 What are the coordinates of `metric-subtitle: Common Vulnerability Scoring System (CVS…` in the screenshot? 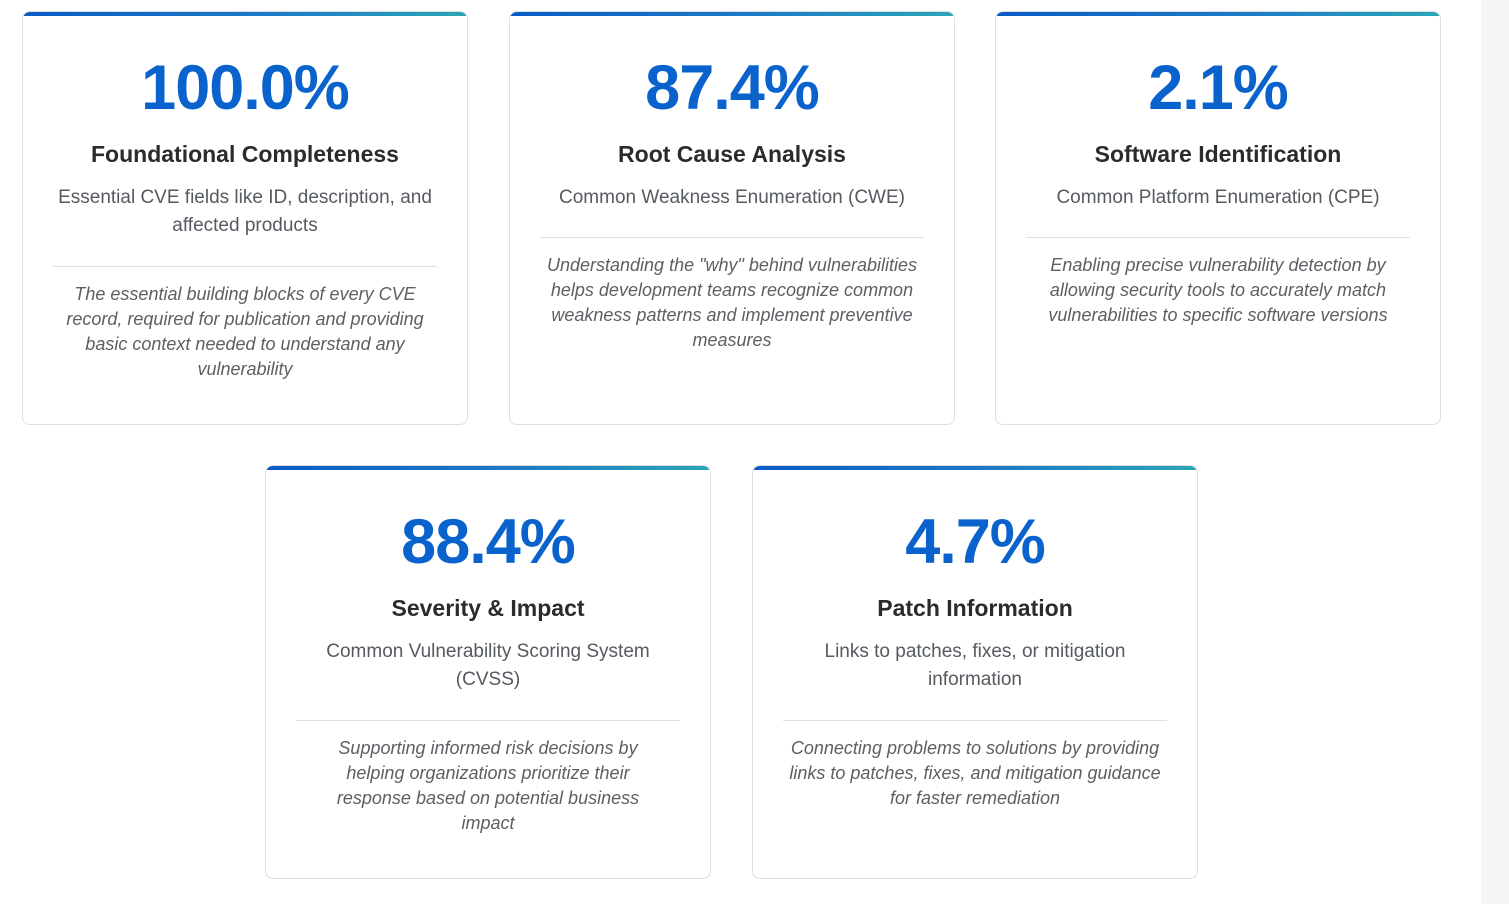 It's located at (488, 665).